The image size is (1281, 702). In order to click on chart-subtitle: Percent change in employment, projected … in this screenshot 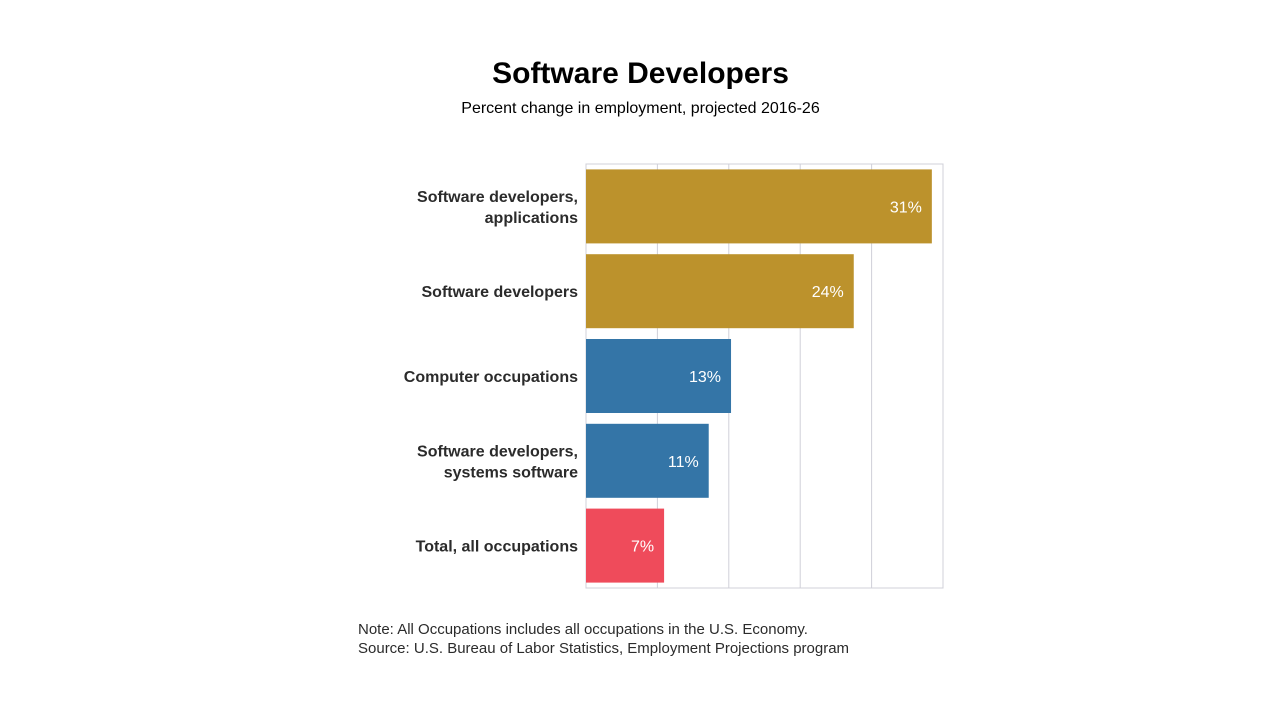, I will do `click(640, 108)`.